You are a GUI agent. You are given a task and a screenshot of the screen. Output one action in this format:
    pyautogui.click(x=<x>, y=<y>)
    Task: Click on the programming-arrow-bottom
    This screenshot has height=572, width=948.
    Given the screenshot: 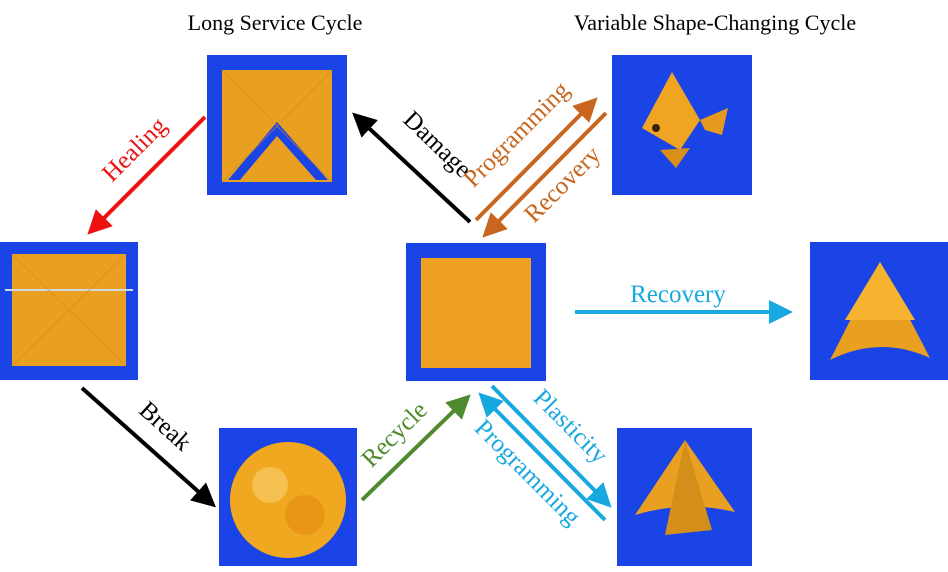 What is the action you would take?
    pyautogui.click(x=542, y=457)
    